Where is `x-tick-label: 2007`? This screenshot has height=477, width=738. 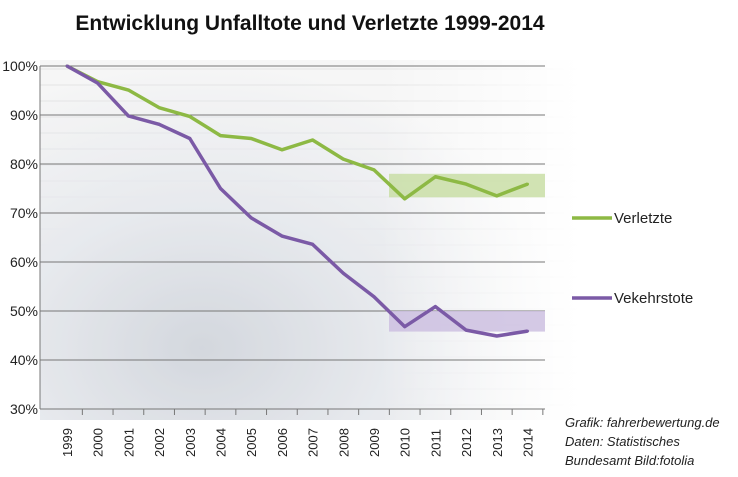
x-tick-label: 2007 is located at coordinates (313, 442).